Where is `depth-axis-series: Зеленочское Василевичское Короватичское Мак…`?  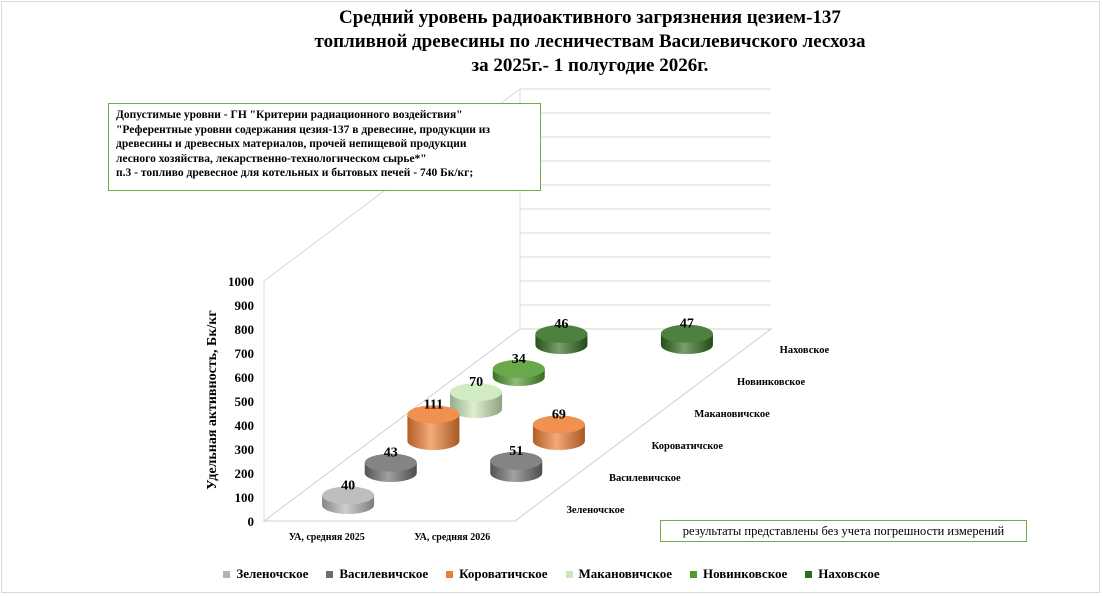 depth-axis-series: Зеленочское Василевичское Короватичское Мак… is located at coordinates (697, 430).